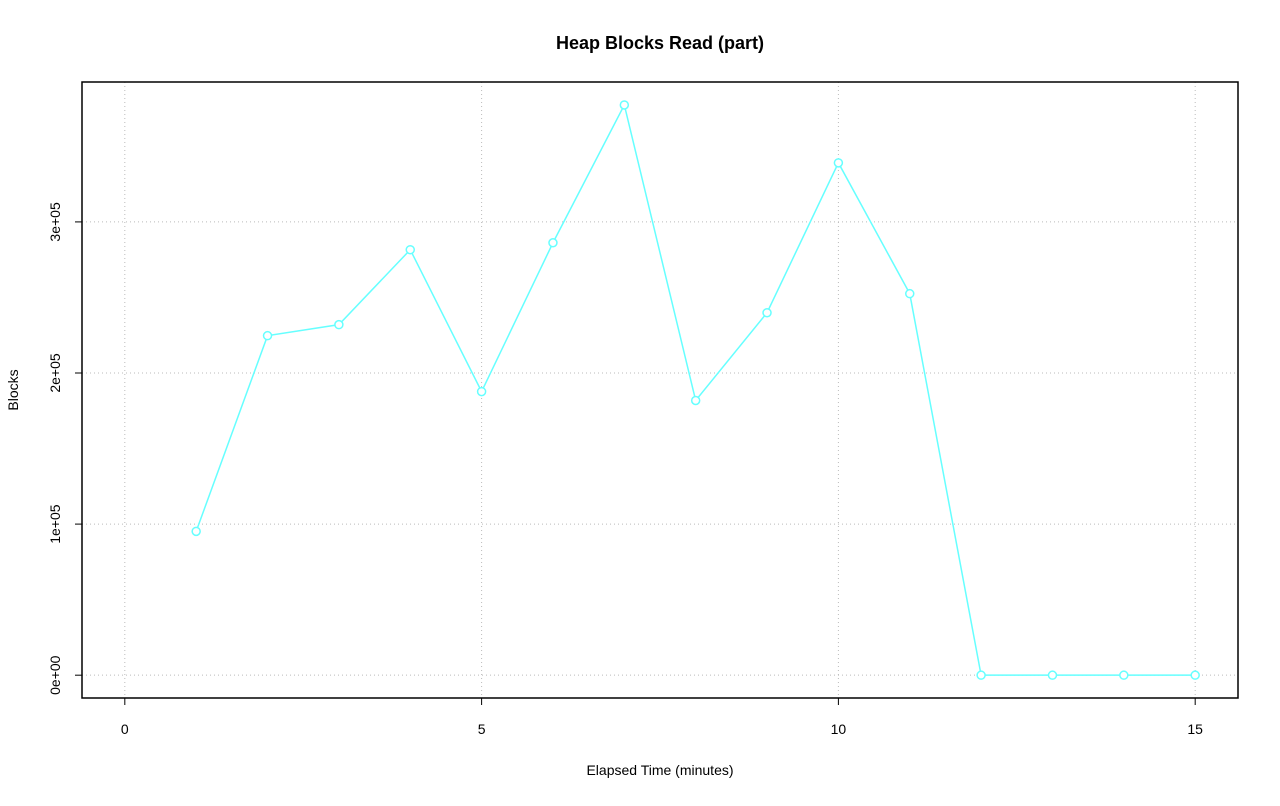 The width and height of the screenshot is (1280, 806). What do you see at coordinates (660, 43) in the screenshot?
I see `chart-title: Heap Blocks Read (part)` at bounding box center [660, 43].